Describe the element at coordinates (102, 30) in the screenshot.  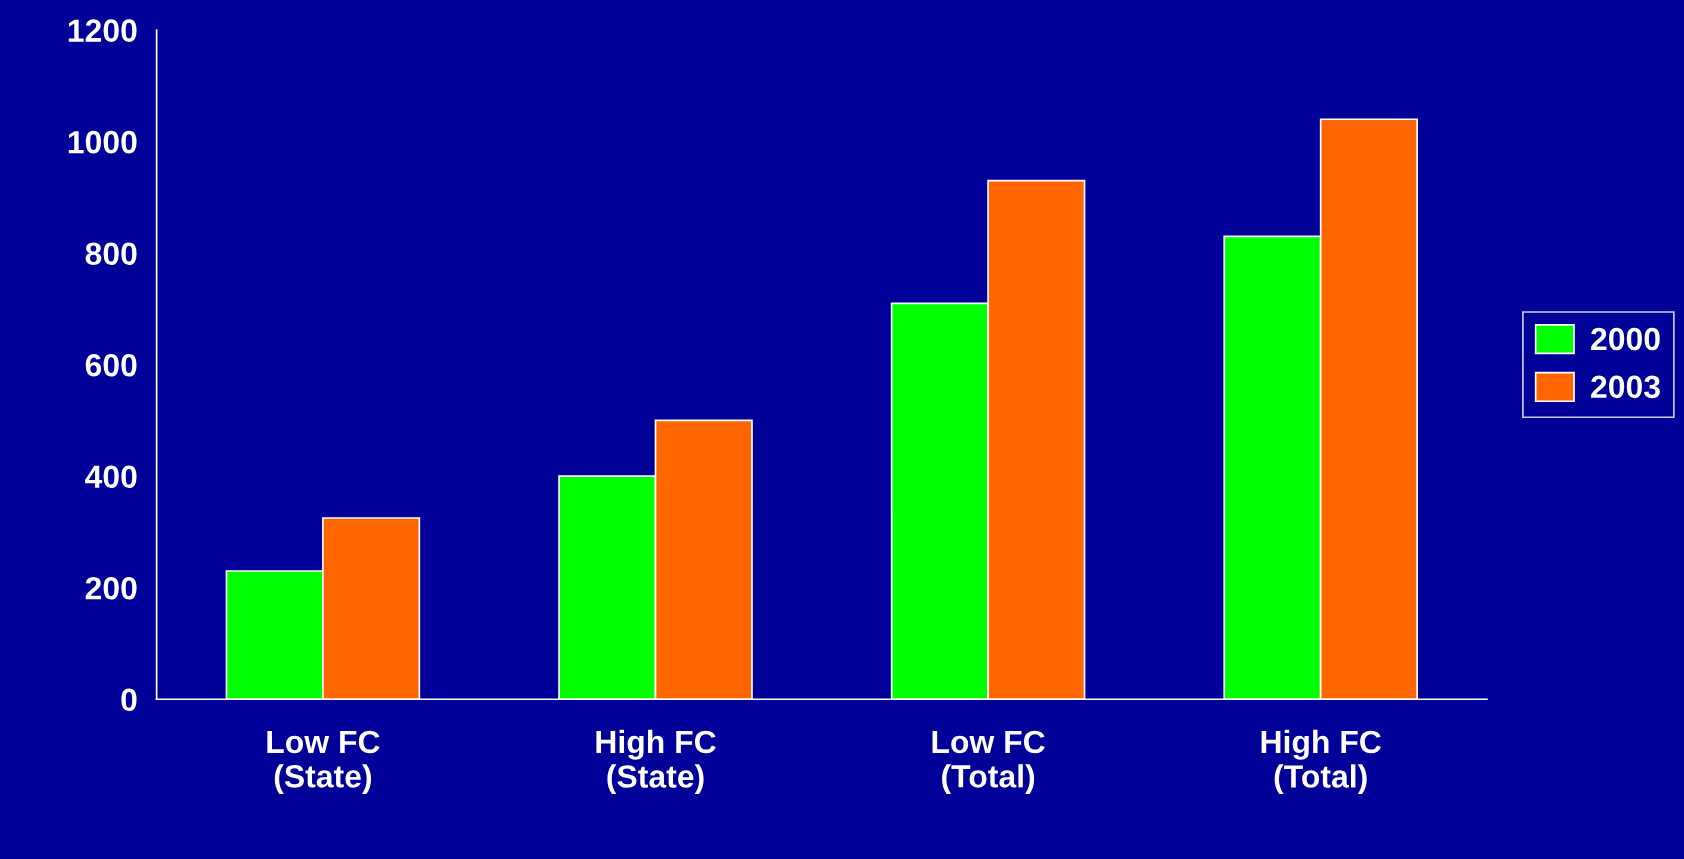
I see `y-tick-label: 1200` at that location.